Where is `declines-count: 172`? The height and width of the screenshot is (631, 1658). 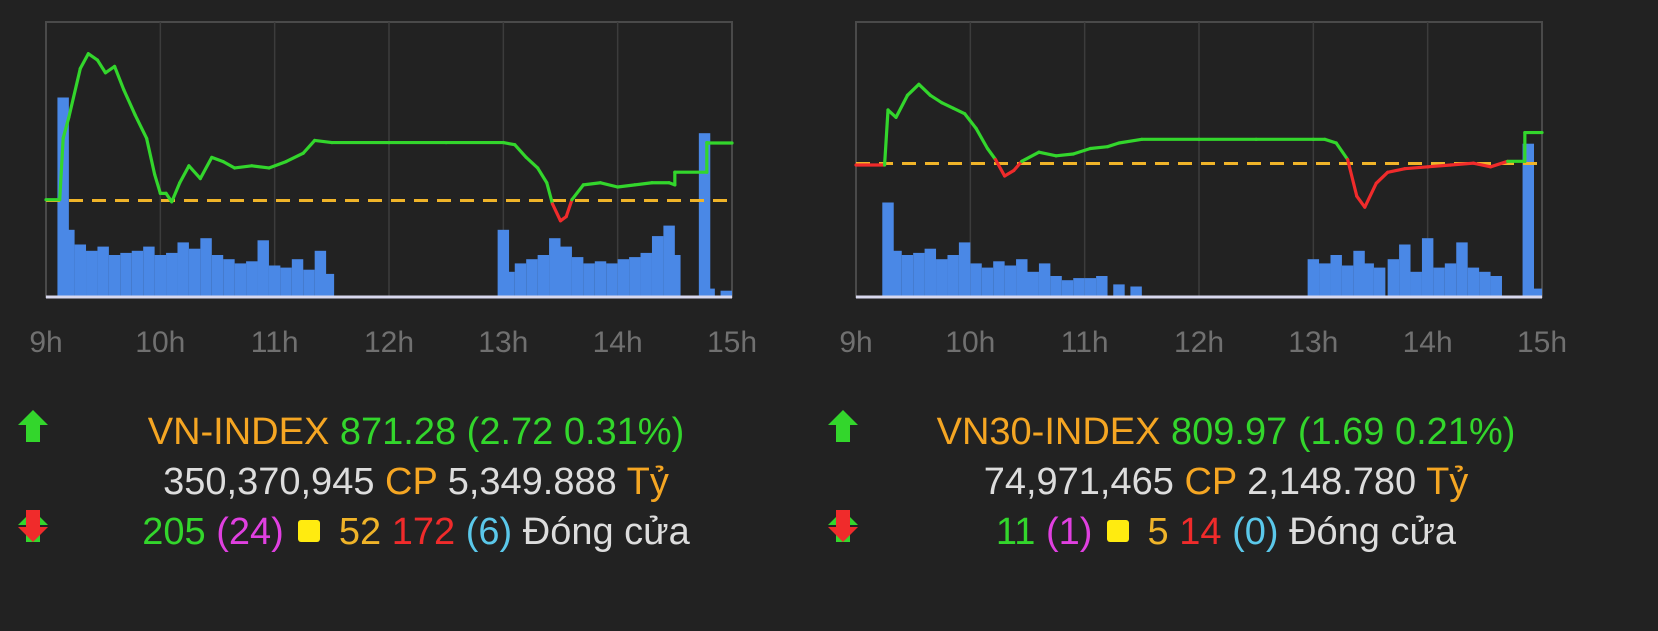 declines-count: 172 is located at coordinates (423, 532).